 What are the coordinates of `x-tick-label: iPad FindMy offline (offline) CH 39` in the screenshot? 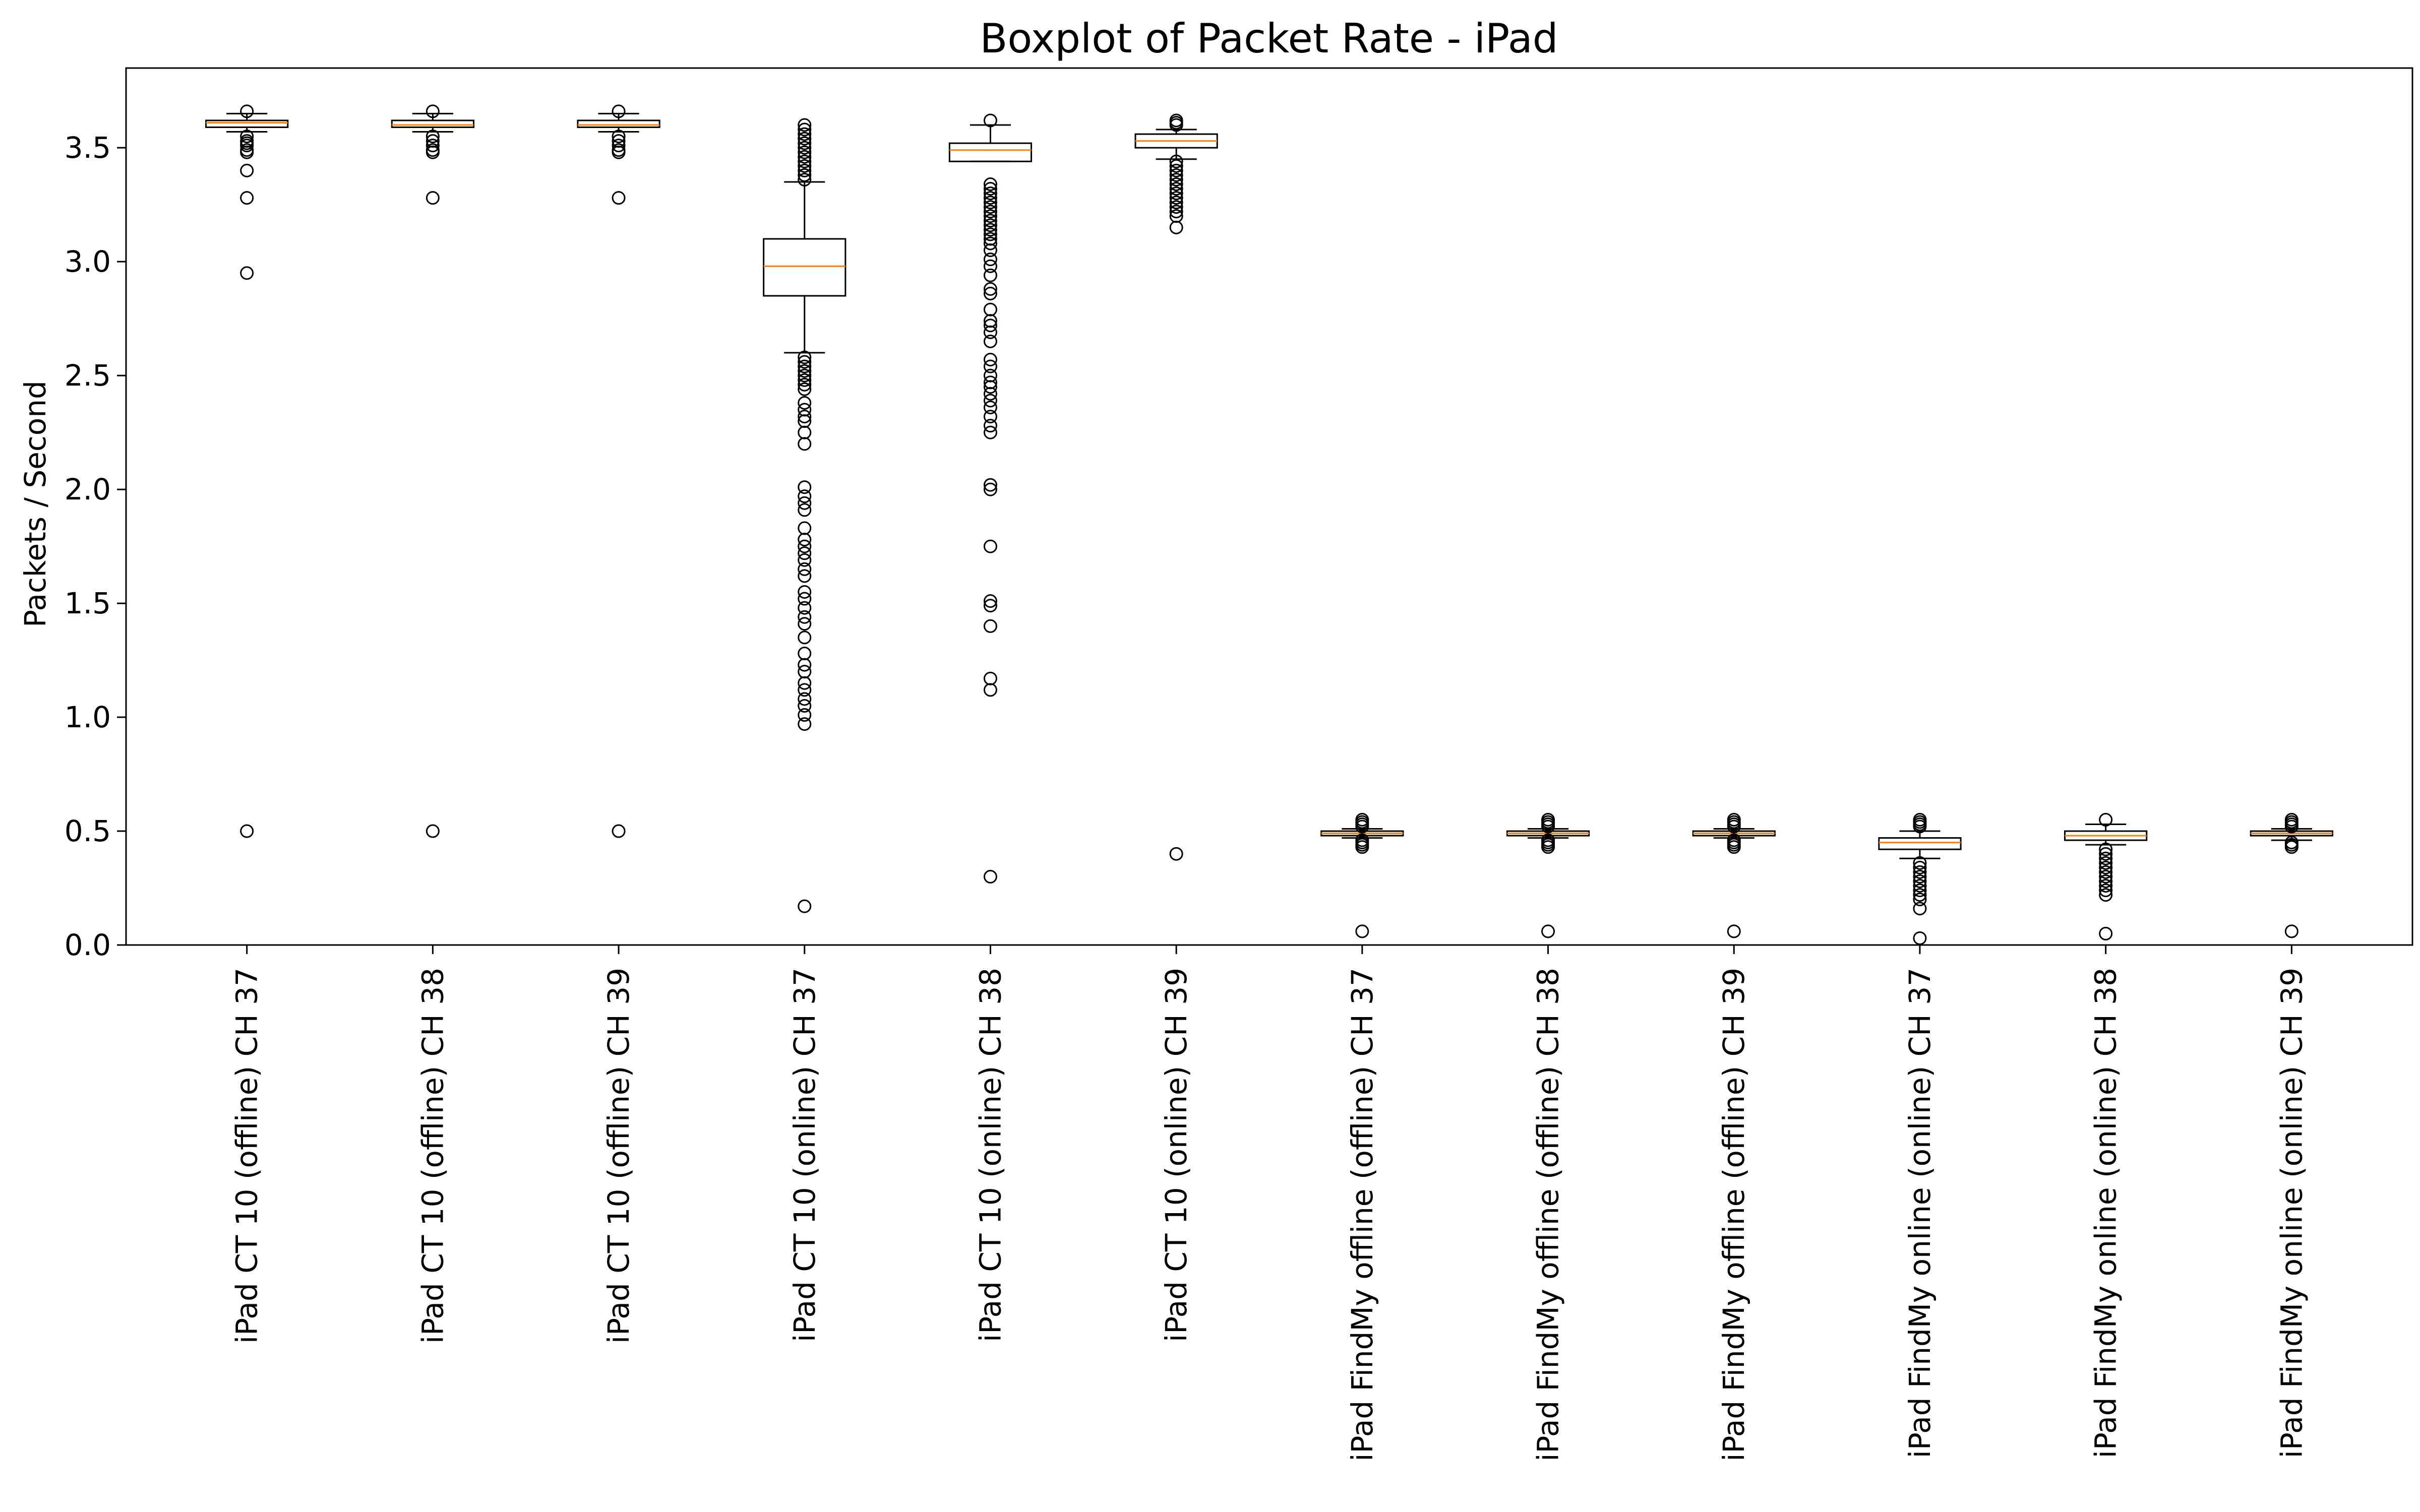 It's located at (1734, 1215).